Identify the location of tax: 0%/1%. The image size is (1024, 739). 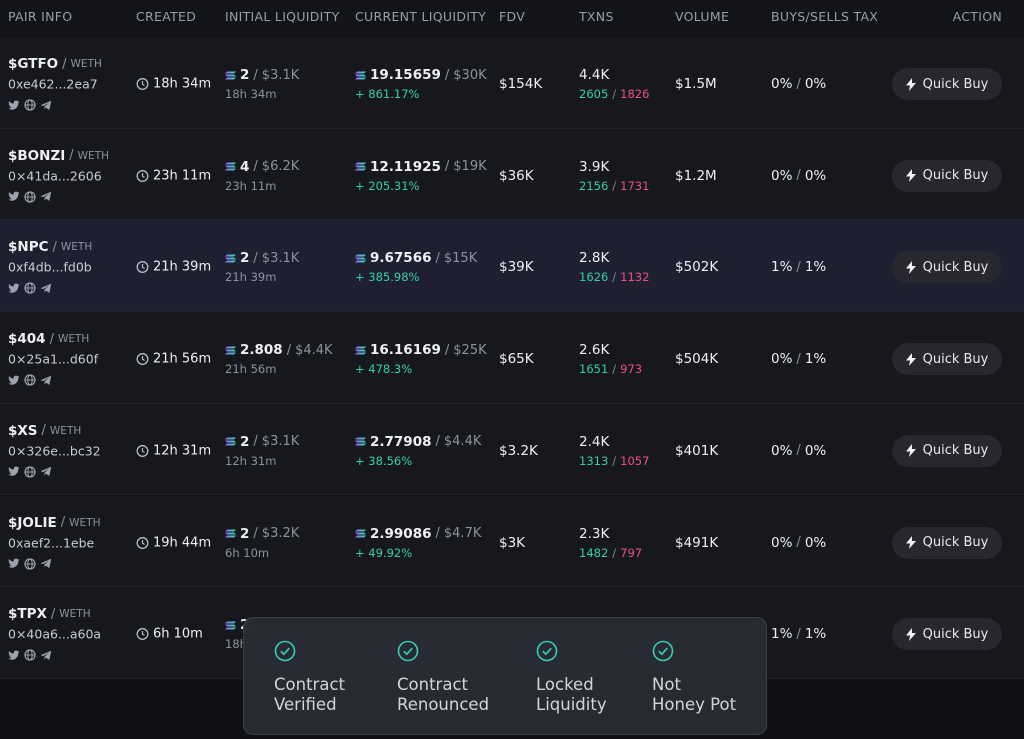
(798, 359).